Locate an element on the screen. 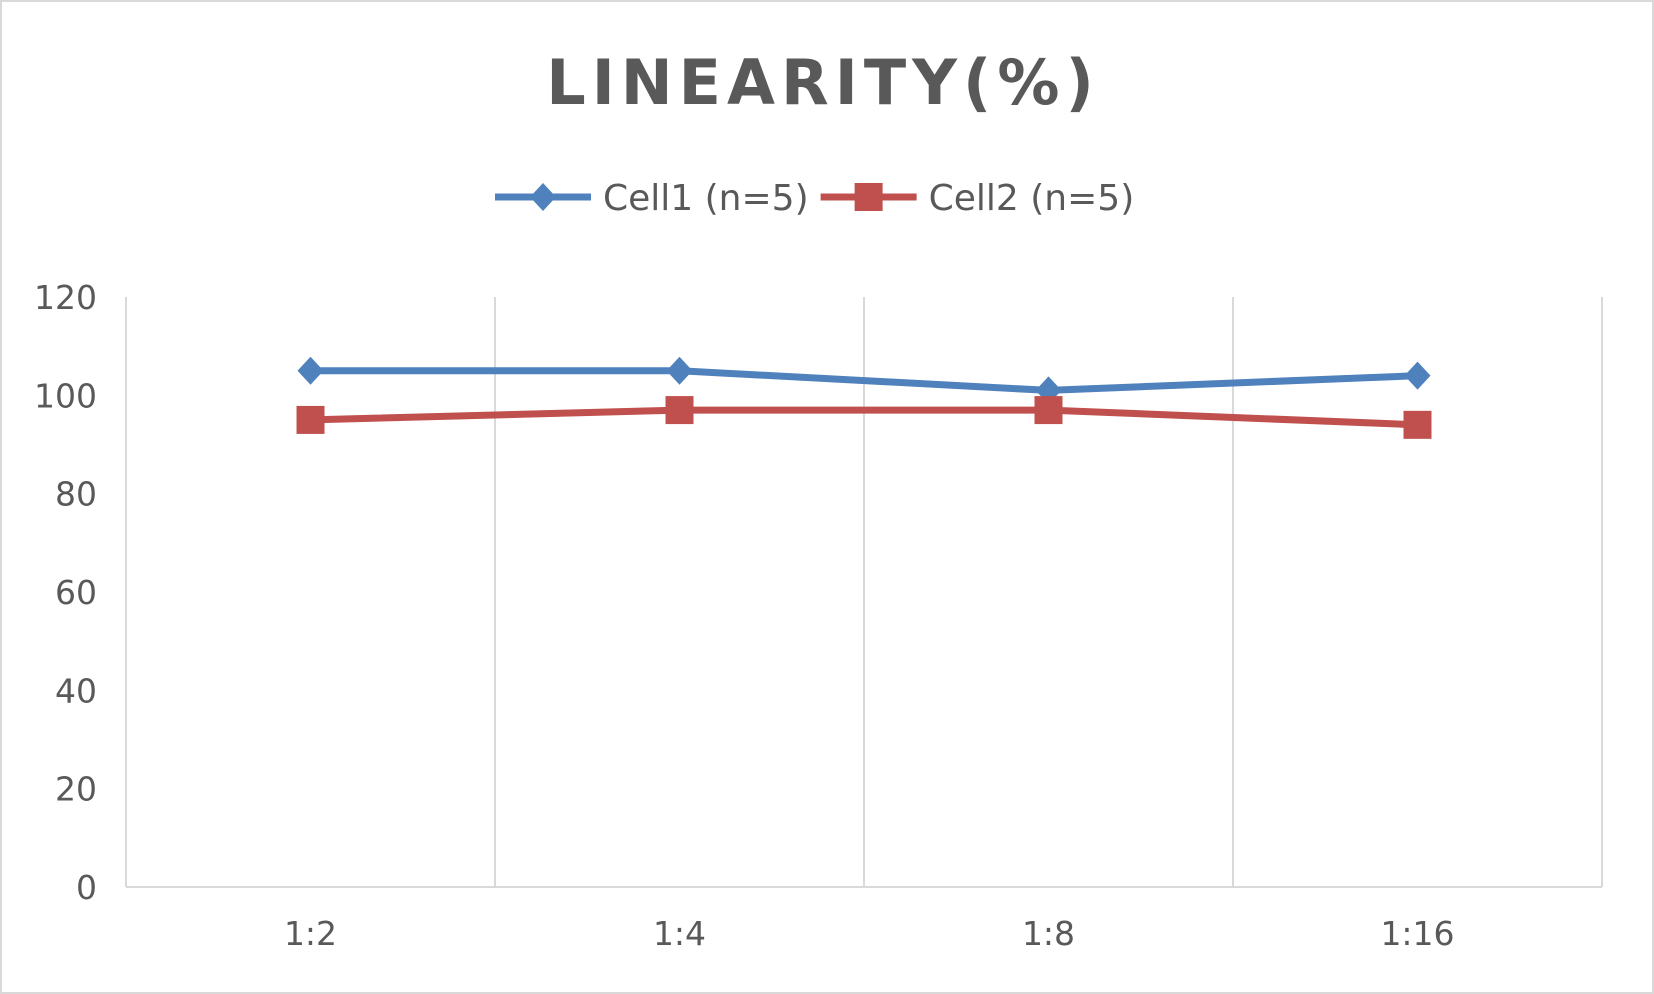  x-tick-label: 1:4 is located at coordinates (679, 933).